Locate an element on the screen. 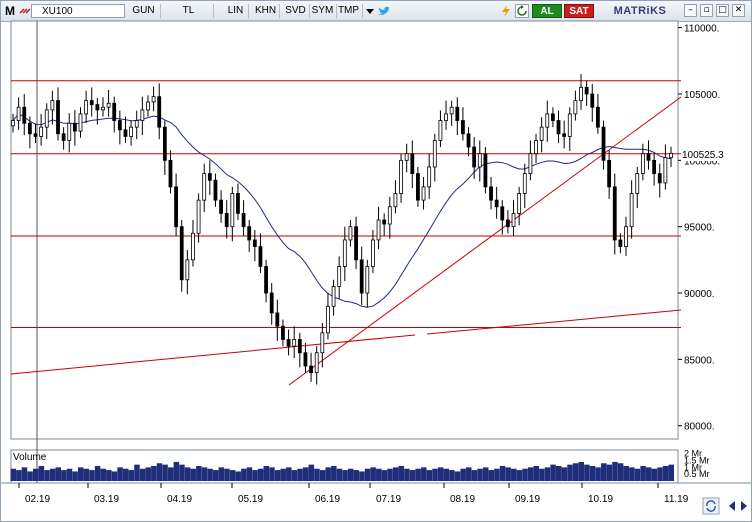  scroll-left-icon is located at coordinates (732, 506).